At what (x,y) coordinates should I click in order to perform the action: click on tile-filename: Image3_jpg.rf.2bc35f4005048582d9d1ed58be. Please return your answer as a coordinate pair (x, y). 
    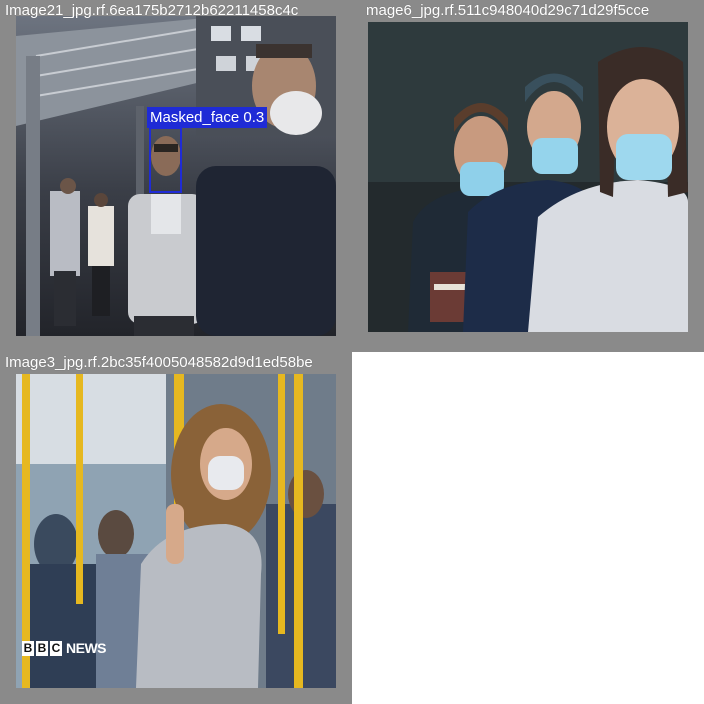
    Looking at the image, I should click on (159, 362).